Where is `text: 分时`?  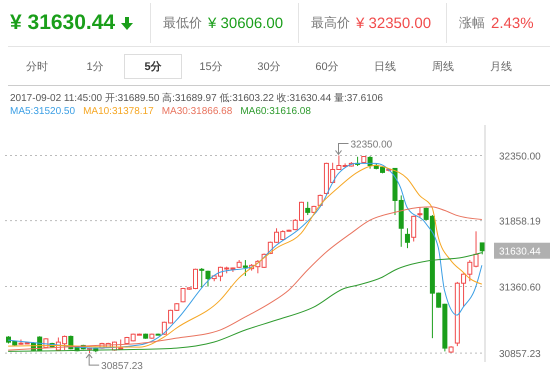
text: 分时 is located at coordinates (37, 67).